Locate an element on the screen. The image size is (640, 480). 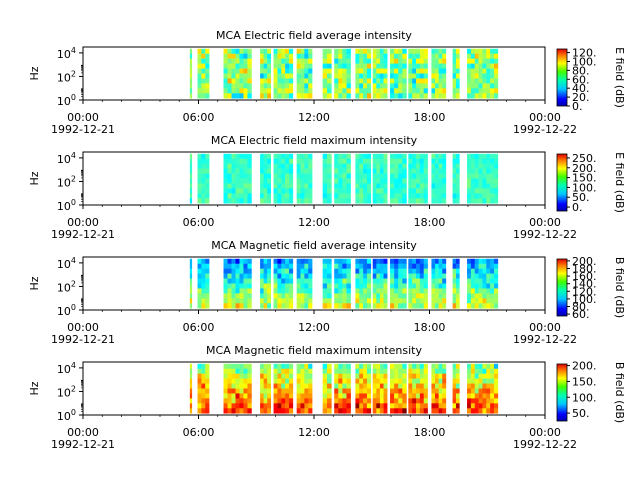
x-tick-label: 00:00 is located at coordinates (545, 222).